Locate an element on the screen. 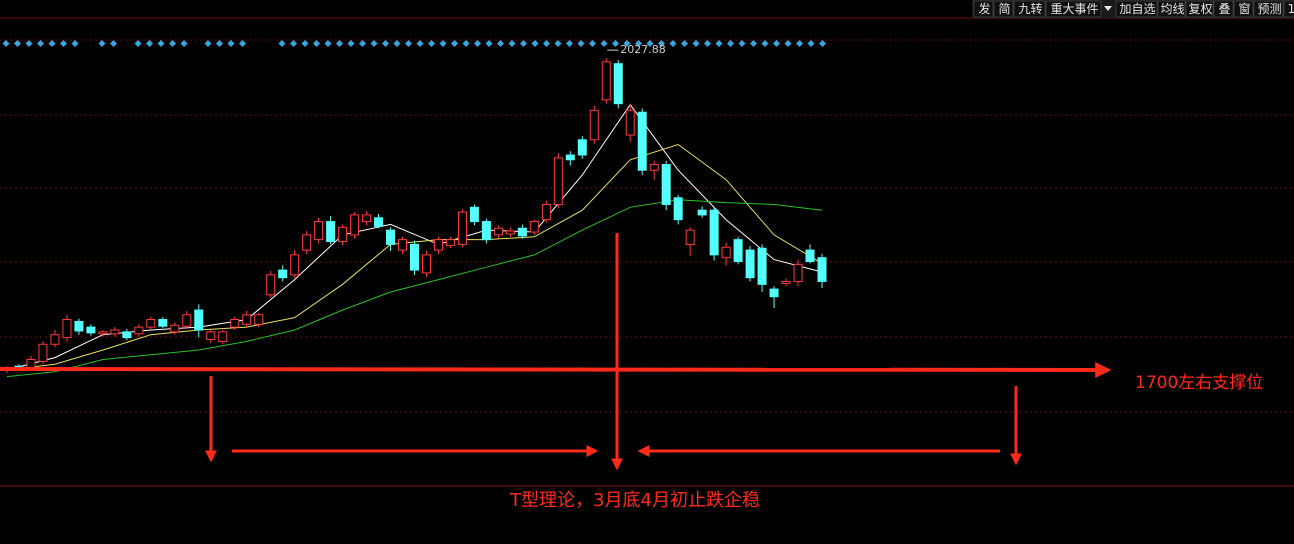 The height and width of the screenshot is (544, 1294). toolbar-label: 九转 is located at coordinates (1030, 8).